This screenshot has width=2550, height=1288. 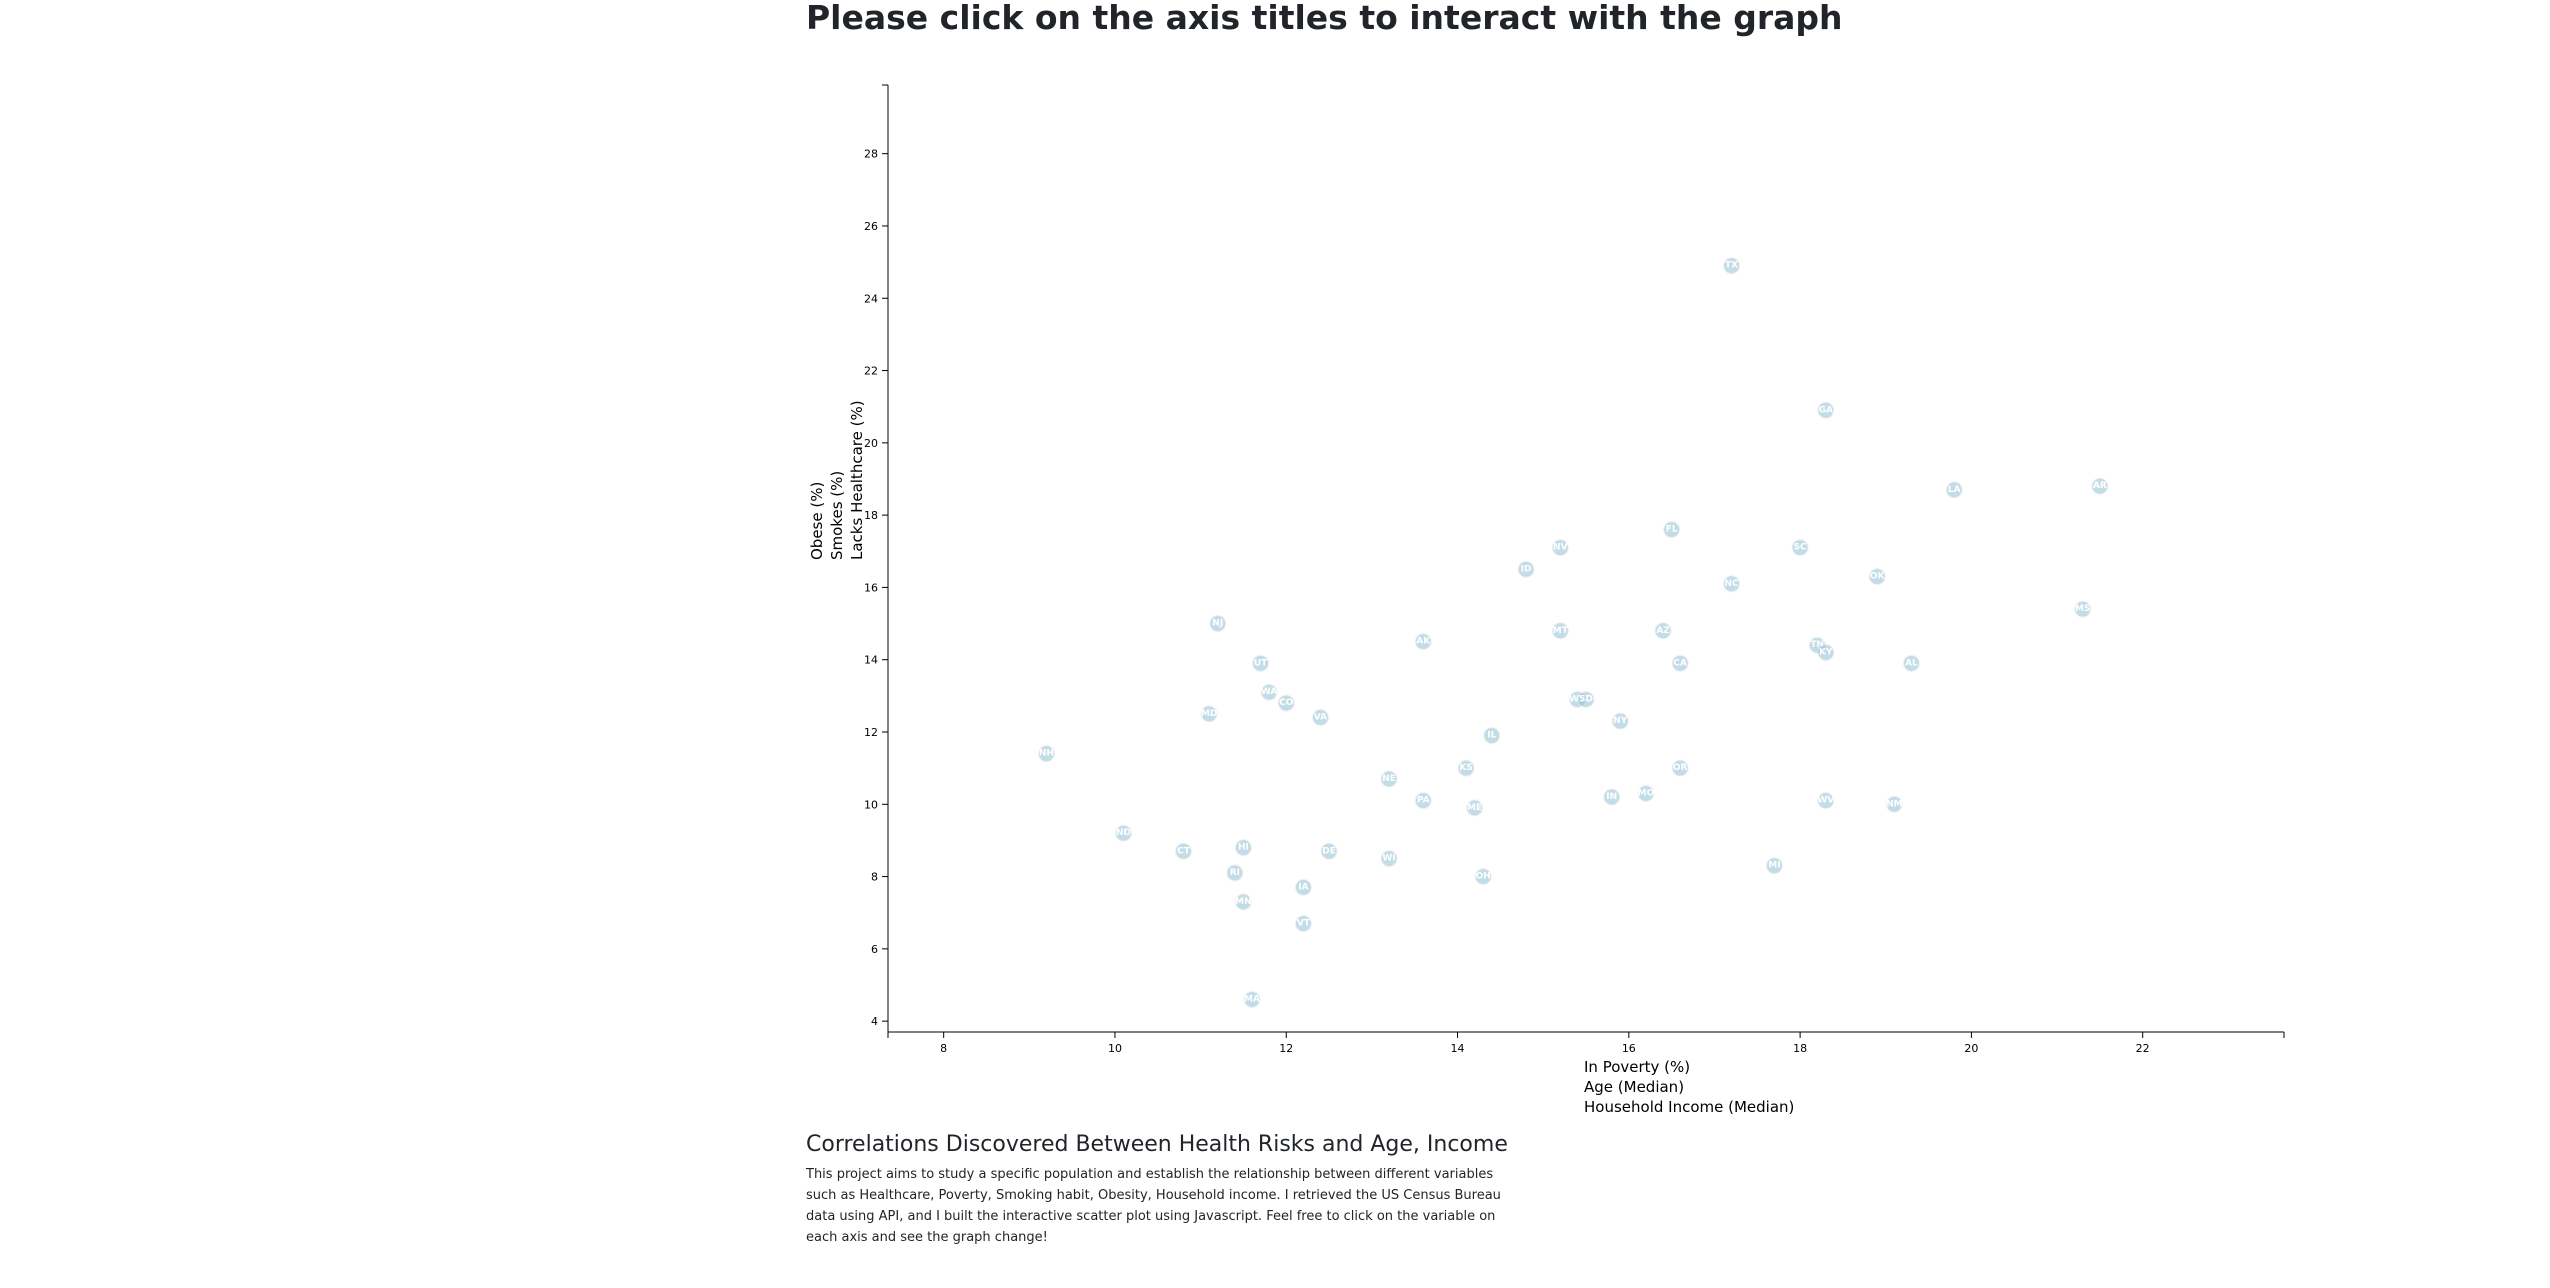 I want to click on state-point-vt: VT, so click(x=1303, y=924).